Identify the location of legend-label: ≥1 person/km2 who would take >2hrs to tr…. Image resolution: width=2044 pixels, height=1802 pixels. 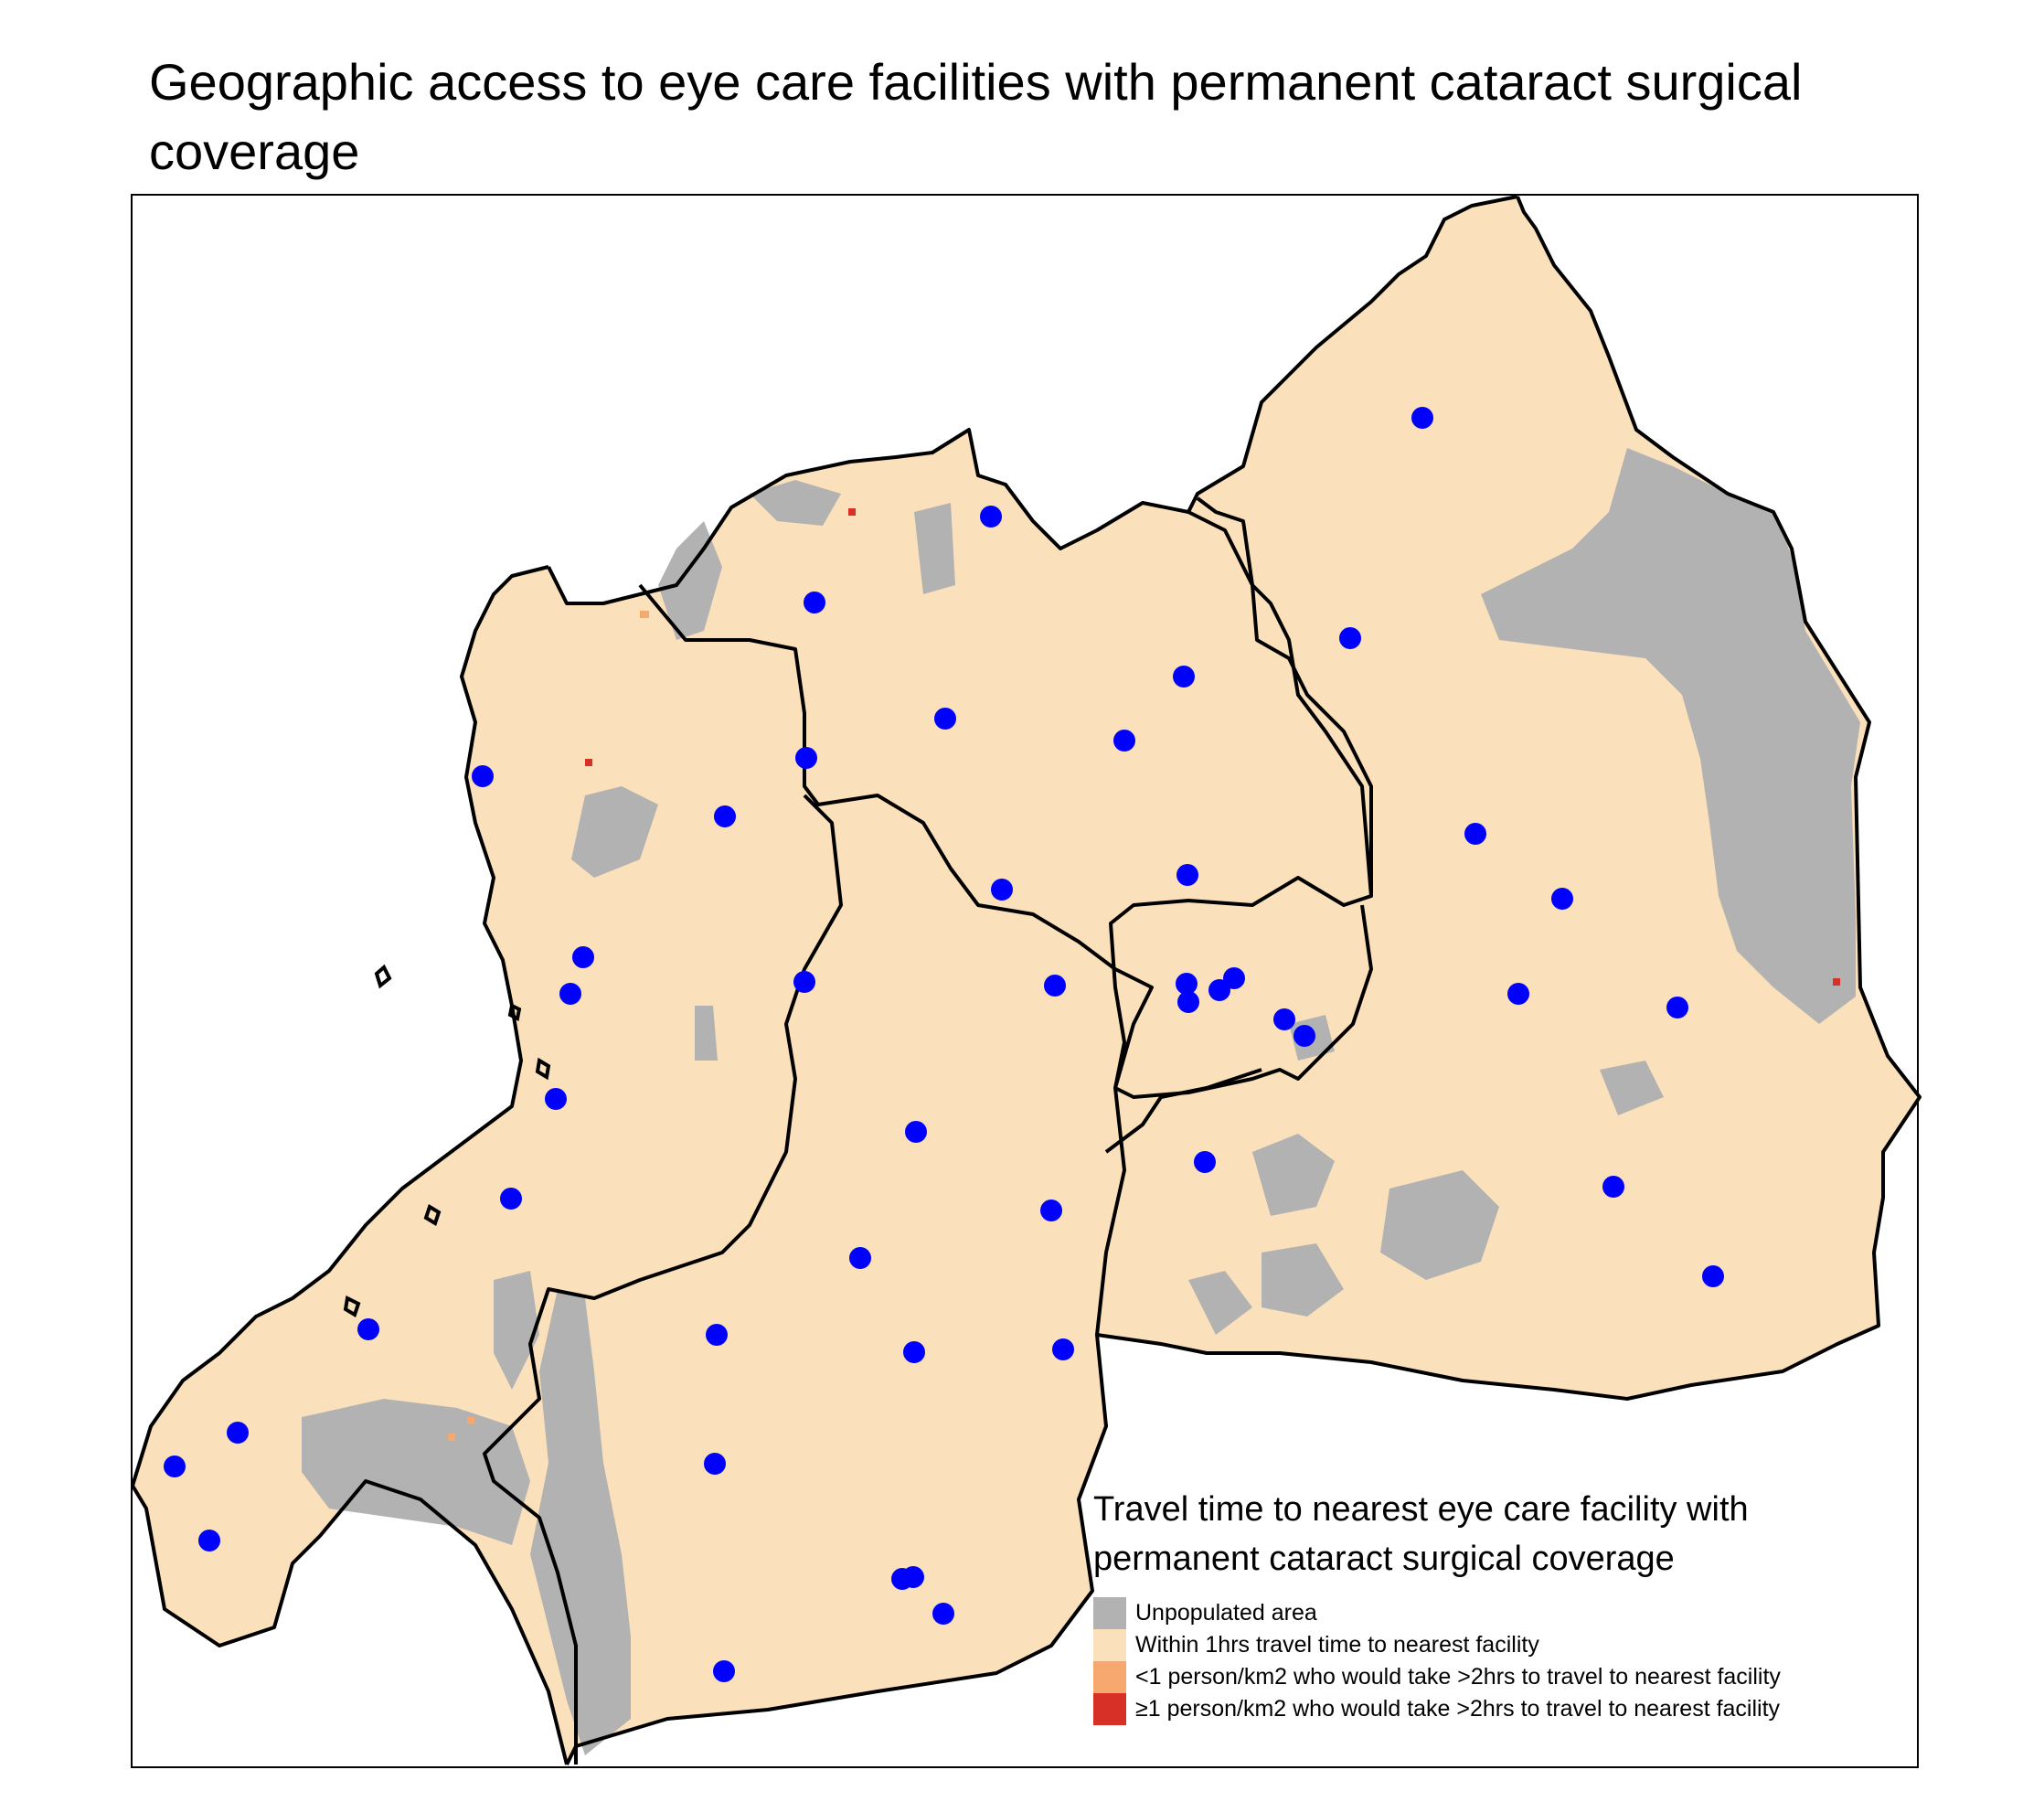
(1458, 1708).